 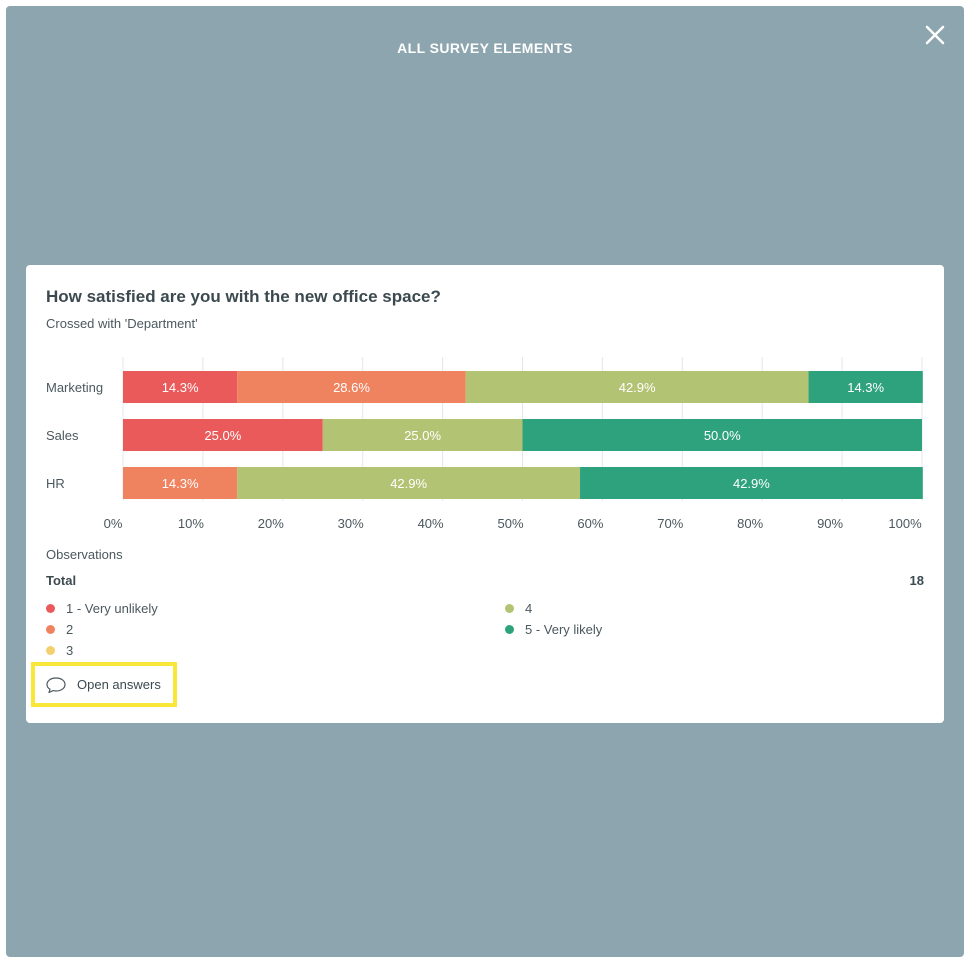 What do you see at coordinates (59, 650) in the screenshot?
I see `legend-item-3: 3` at bounding box center [59, 650].